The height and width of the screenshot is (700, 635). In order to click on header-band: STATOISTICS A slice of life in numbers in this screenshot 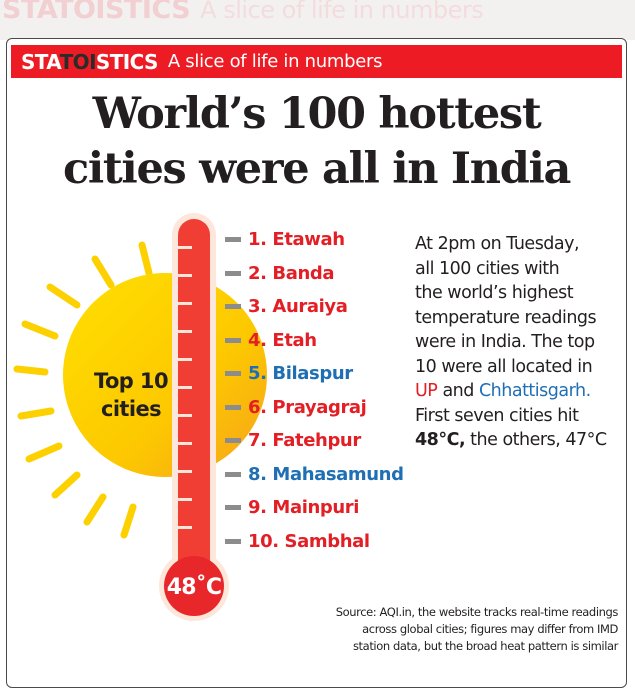, I will do `click(316, 61)`.